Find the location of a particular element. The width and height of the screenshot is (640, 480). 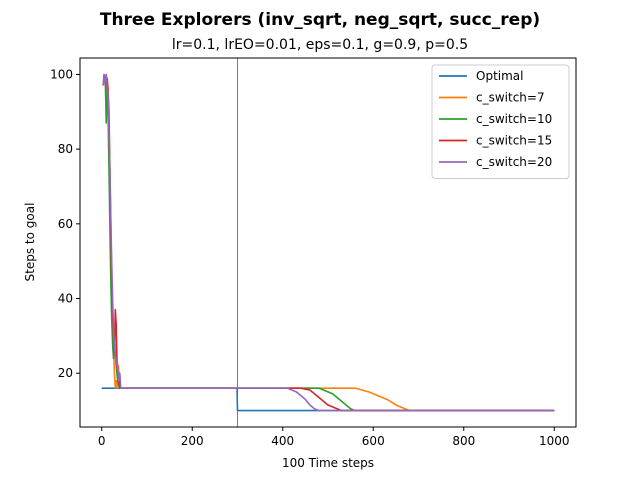

x-tick-label: 600 is located at coordinates (373, 441).